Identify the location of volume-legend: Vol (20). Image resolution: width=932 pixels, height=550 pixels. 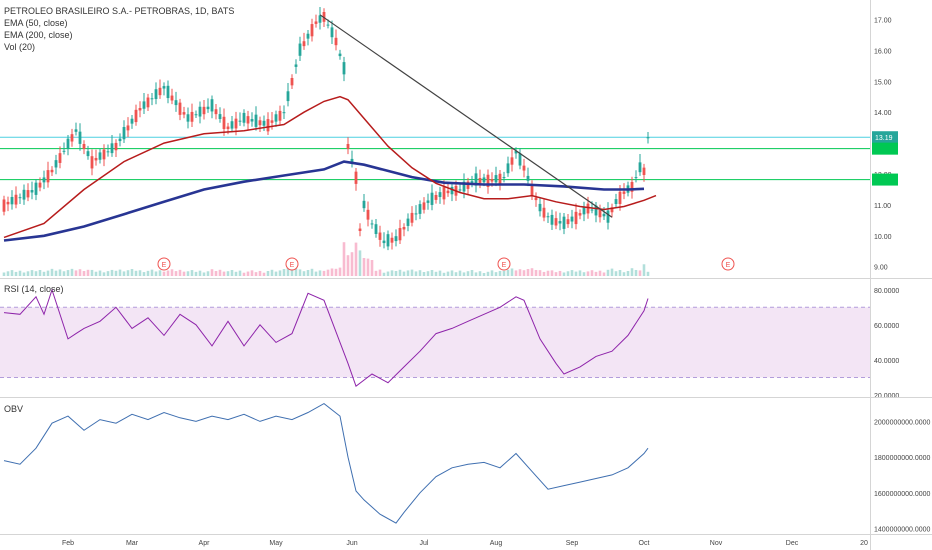
(19, 47).